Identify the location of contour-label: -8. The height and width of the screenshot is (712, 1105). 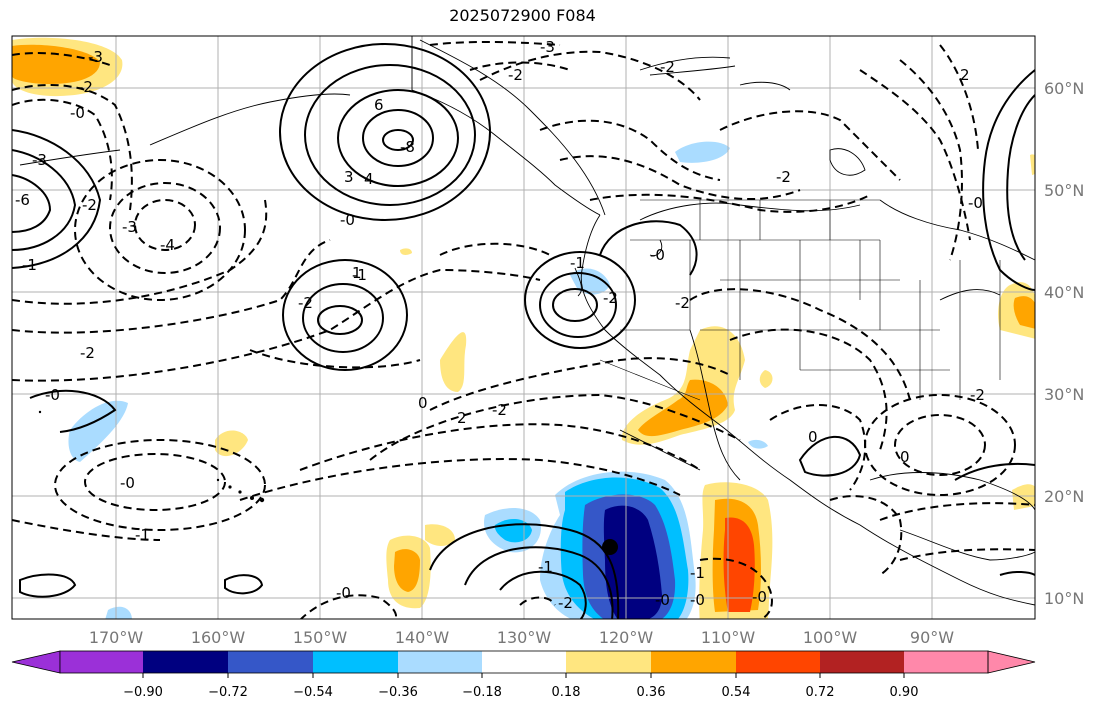
(407, 147).